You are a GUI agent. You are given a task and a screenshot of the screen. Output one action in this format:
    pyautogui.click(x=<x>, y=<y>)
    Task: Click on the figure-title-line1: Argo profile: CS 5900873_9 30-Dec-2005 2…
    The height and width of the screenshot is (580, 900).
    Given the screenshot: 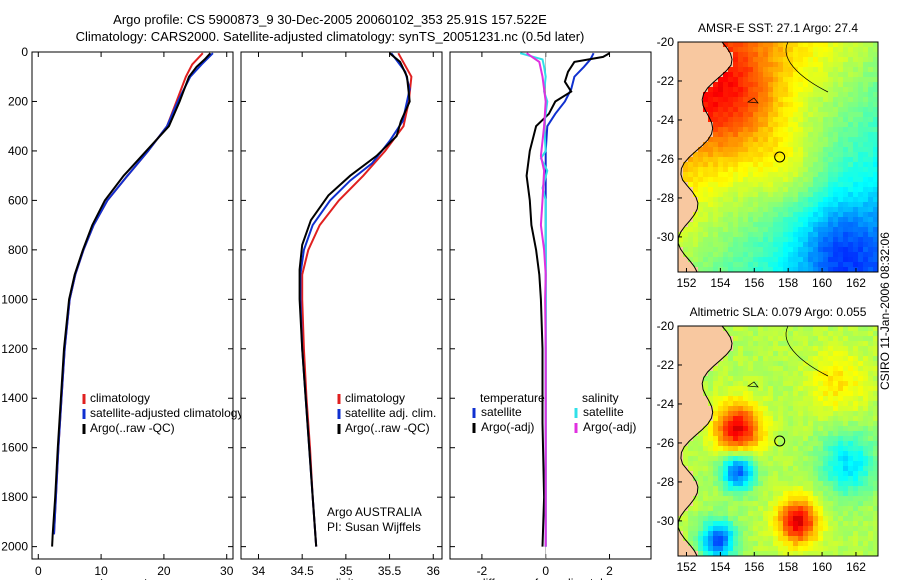 What is the action you would take?
    pyautogui.click(x=330, y=19)
    